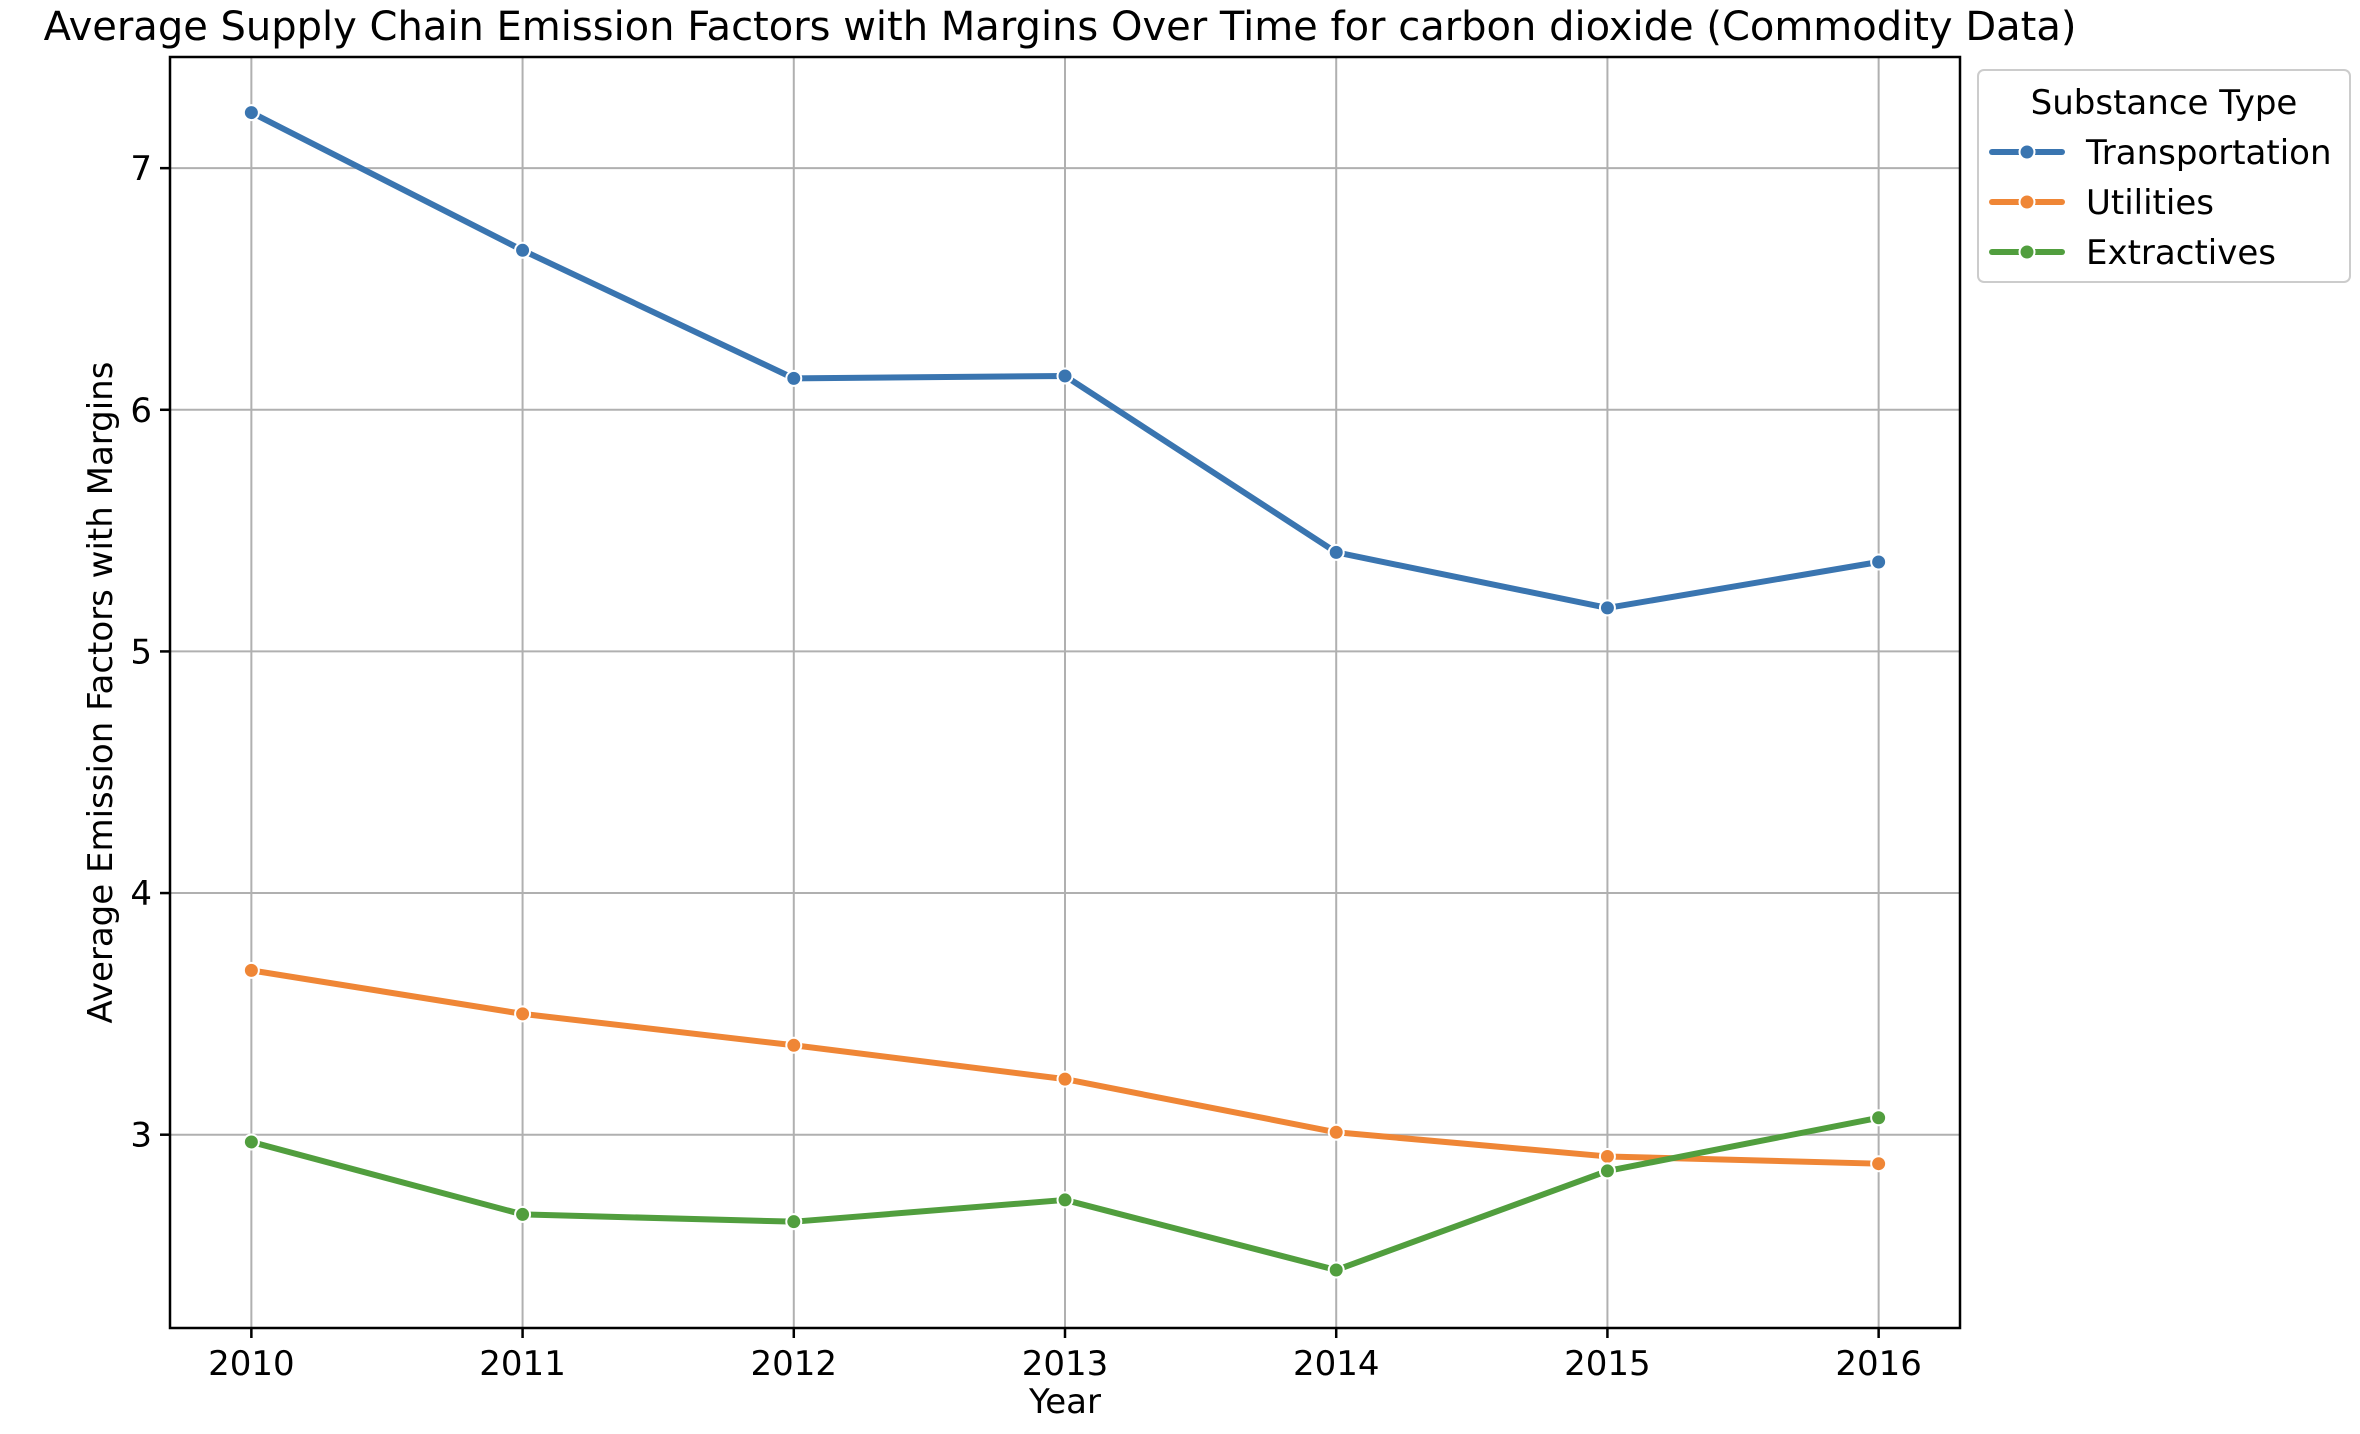 This screenshot has height=1434, width=2360. I want to click on y-tick-label: 4, so click(141, 894).